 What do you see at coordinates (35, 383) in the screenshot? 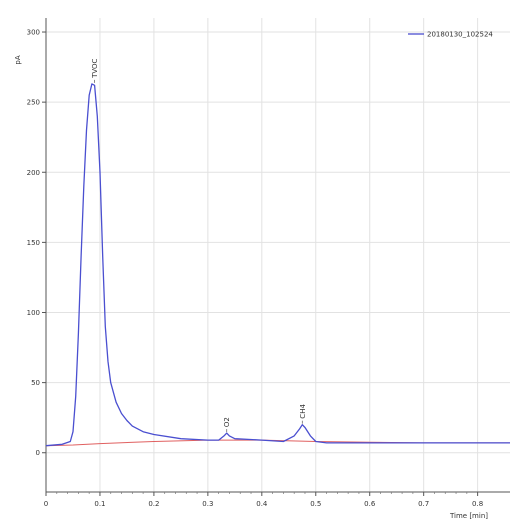
I see `y-tick-label-1: 50` at bounding box center [35, 383].